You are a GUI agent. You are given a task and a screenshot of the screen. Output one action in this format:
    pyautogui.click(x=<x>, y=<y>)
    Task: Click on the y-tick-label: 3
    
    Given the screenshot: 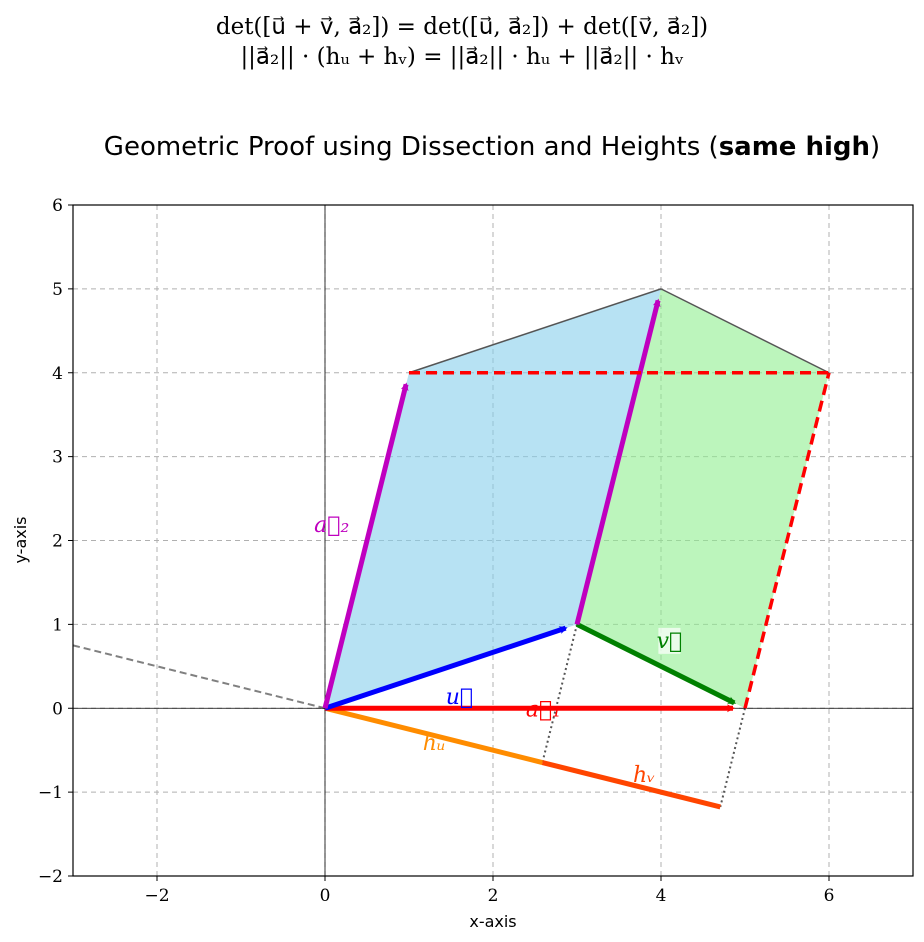 What is the action you would take?
    pyautogui.click(x=57, y=458)
    